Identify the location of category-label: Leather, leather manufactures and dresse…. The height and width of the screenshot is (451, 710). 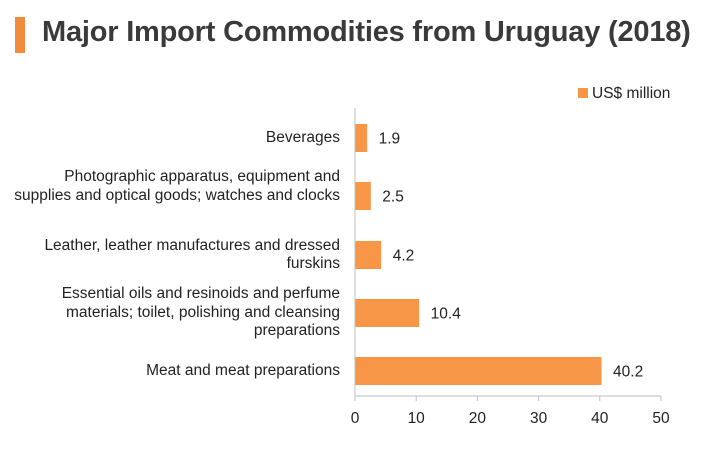
(192, 254).